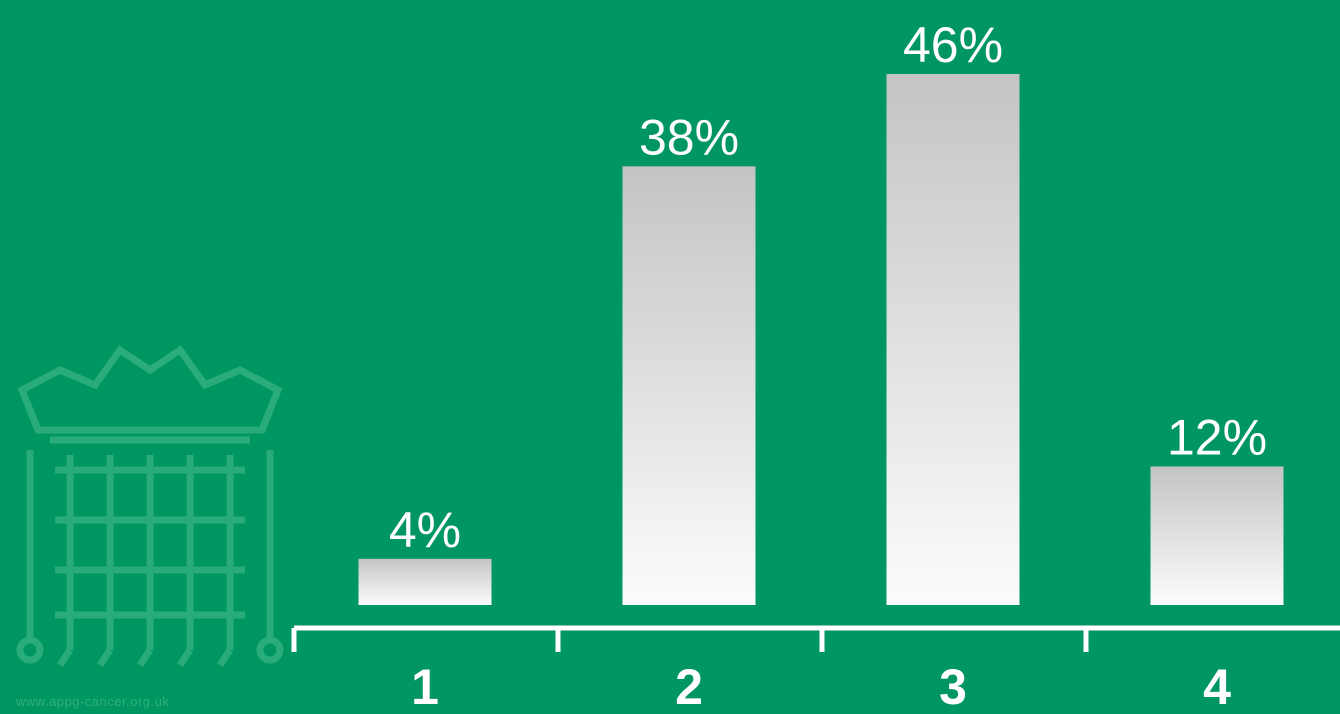 The height and width of the screenshot is (714, 1340). I want to click on category-label-4: 4, so click(1217, 686).